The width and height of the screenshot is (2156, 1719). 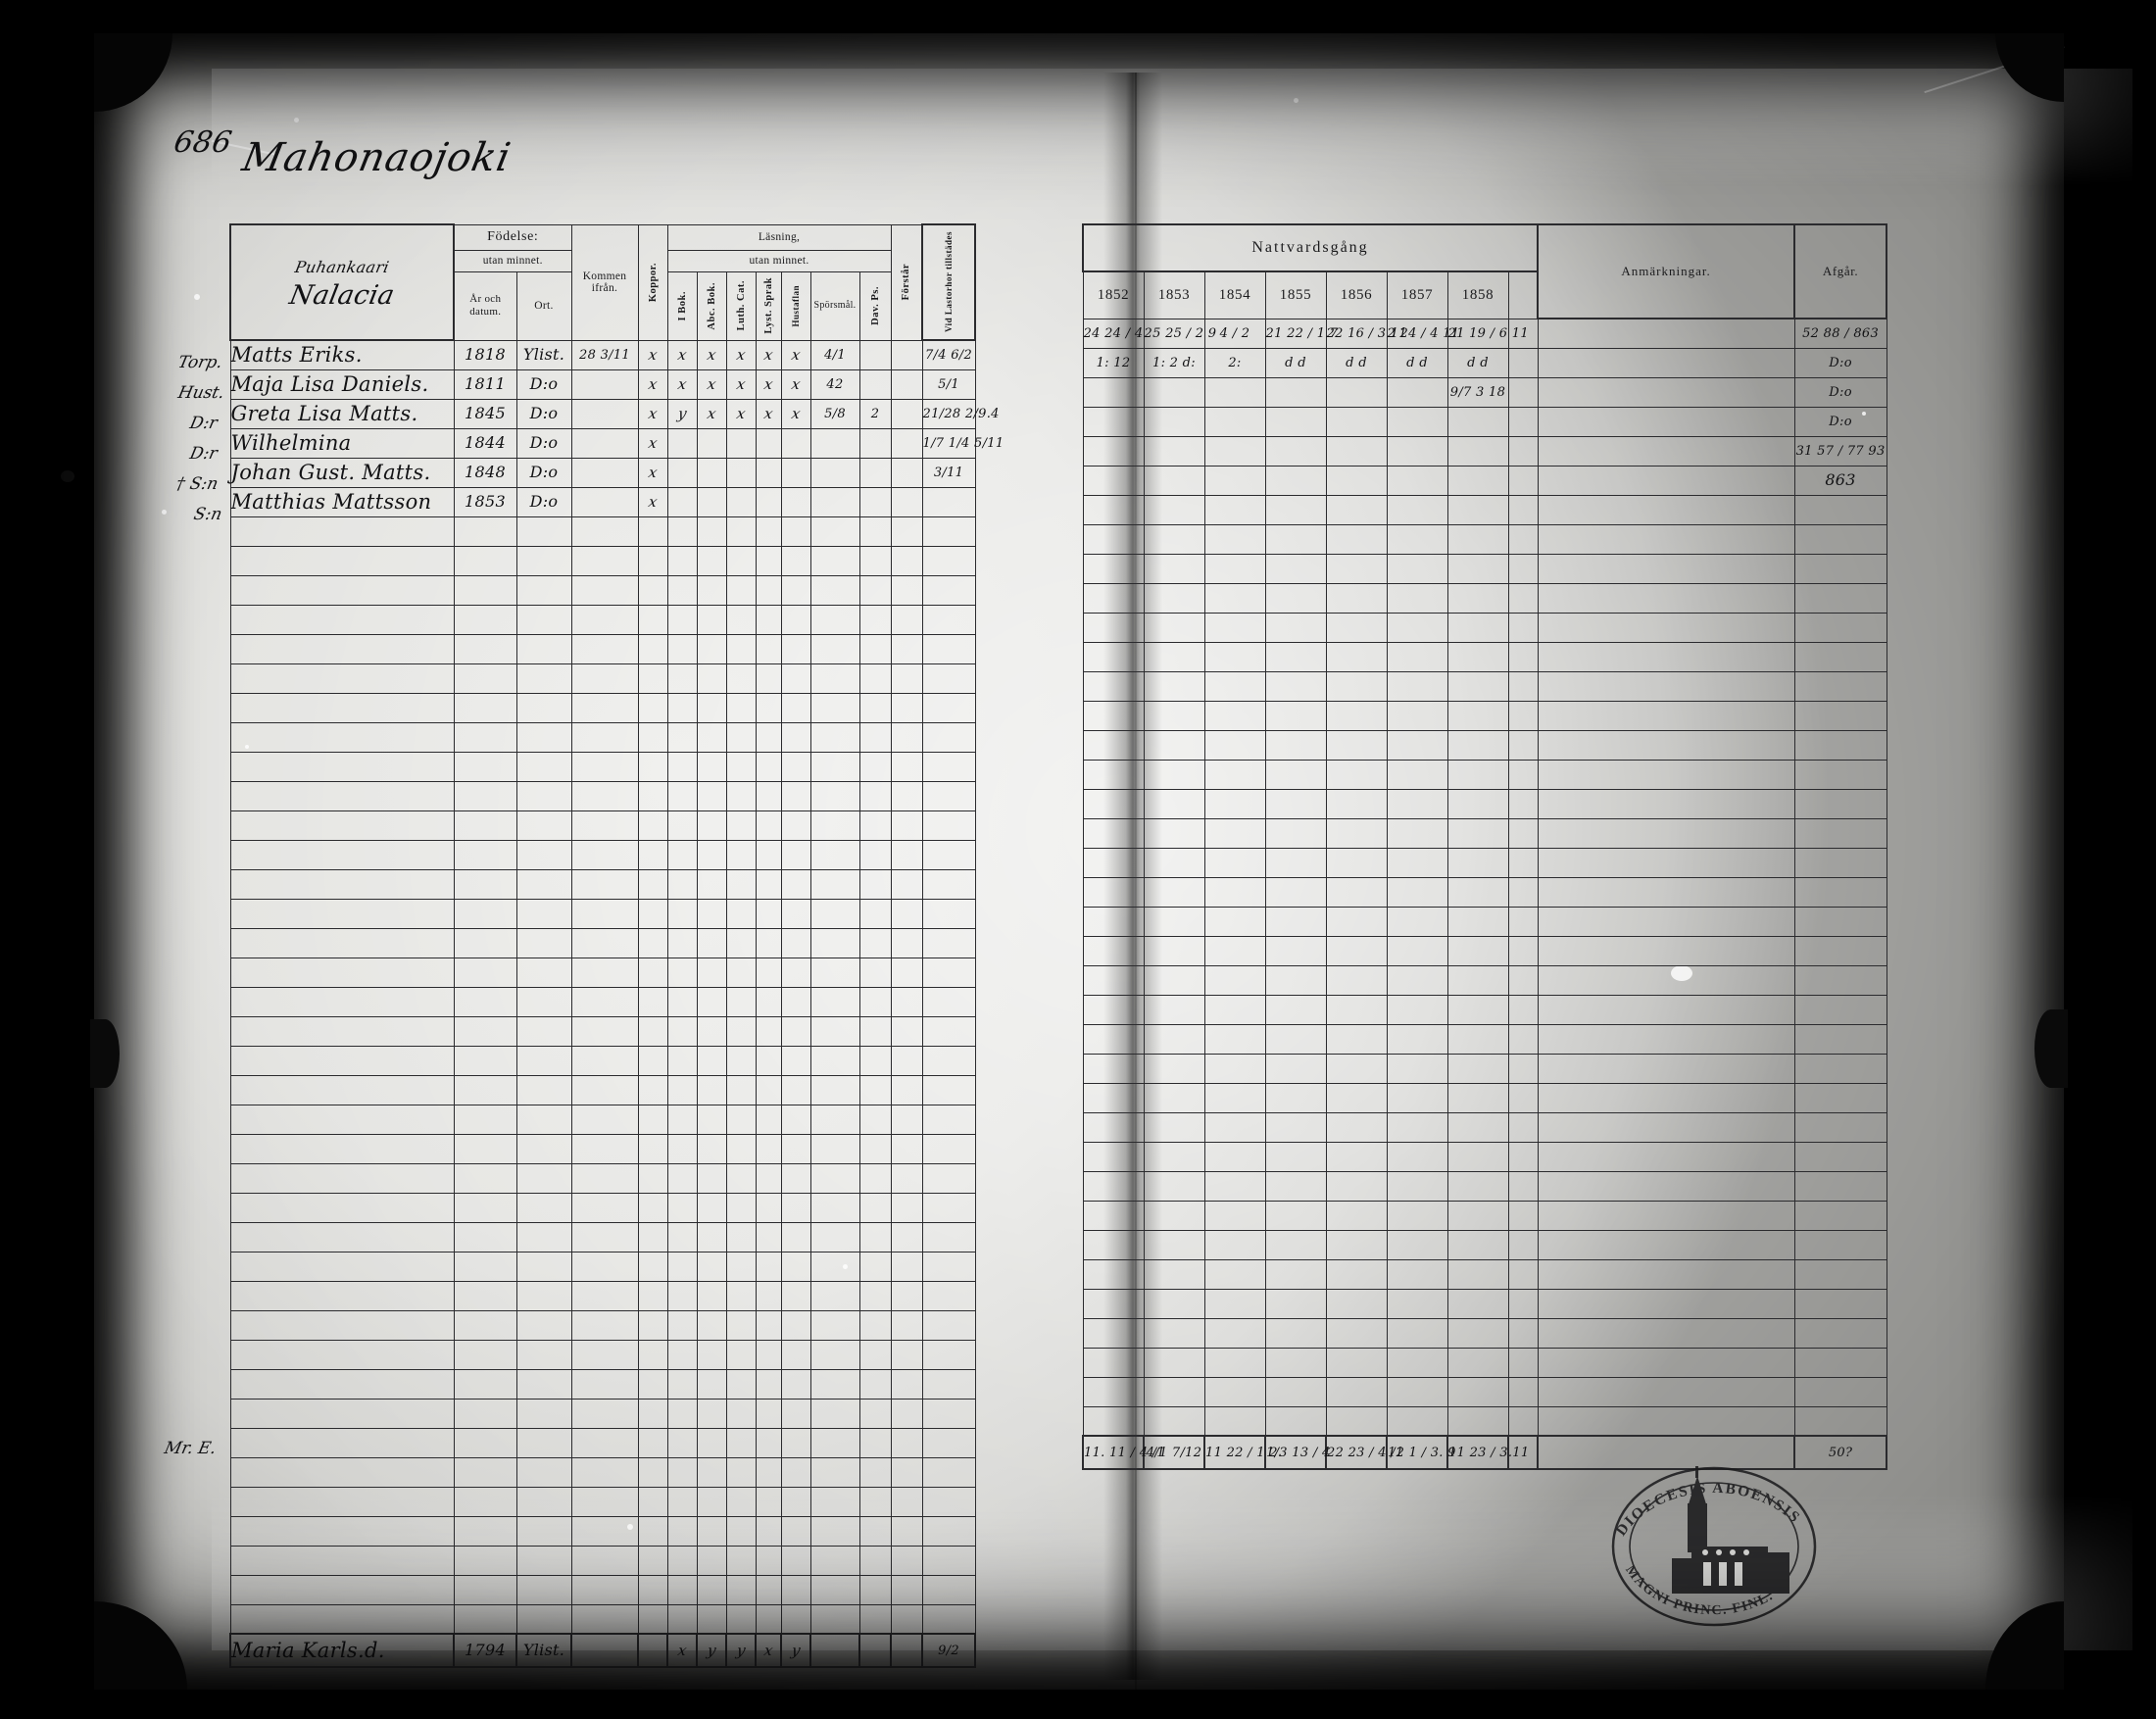 I want to click on understands-cell, so click(x=906, y=502).